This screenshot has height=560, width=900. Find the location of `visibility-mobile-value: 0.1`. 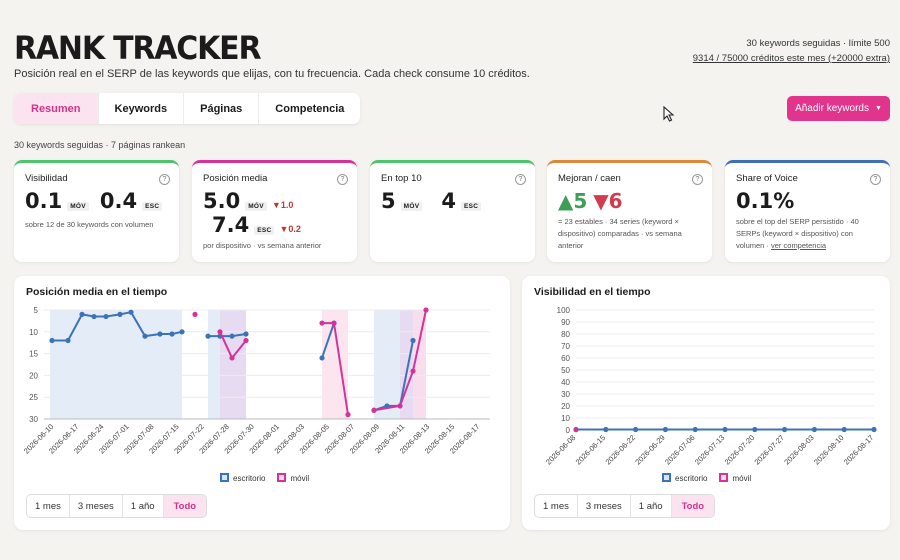

visibility-mobile-value: 0.1 is located at coordinates (44, 201).